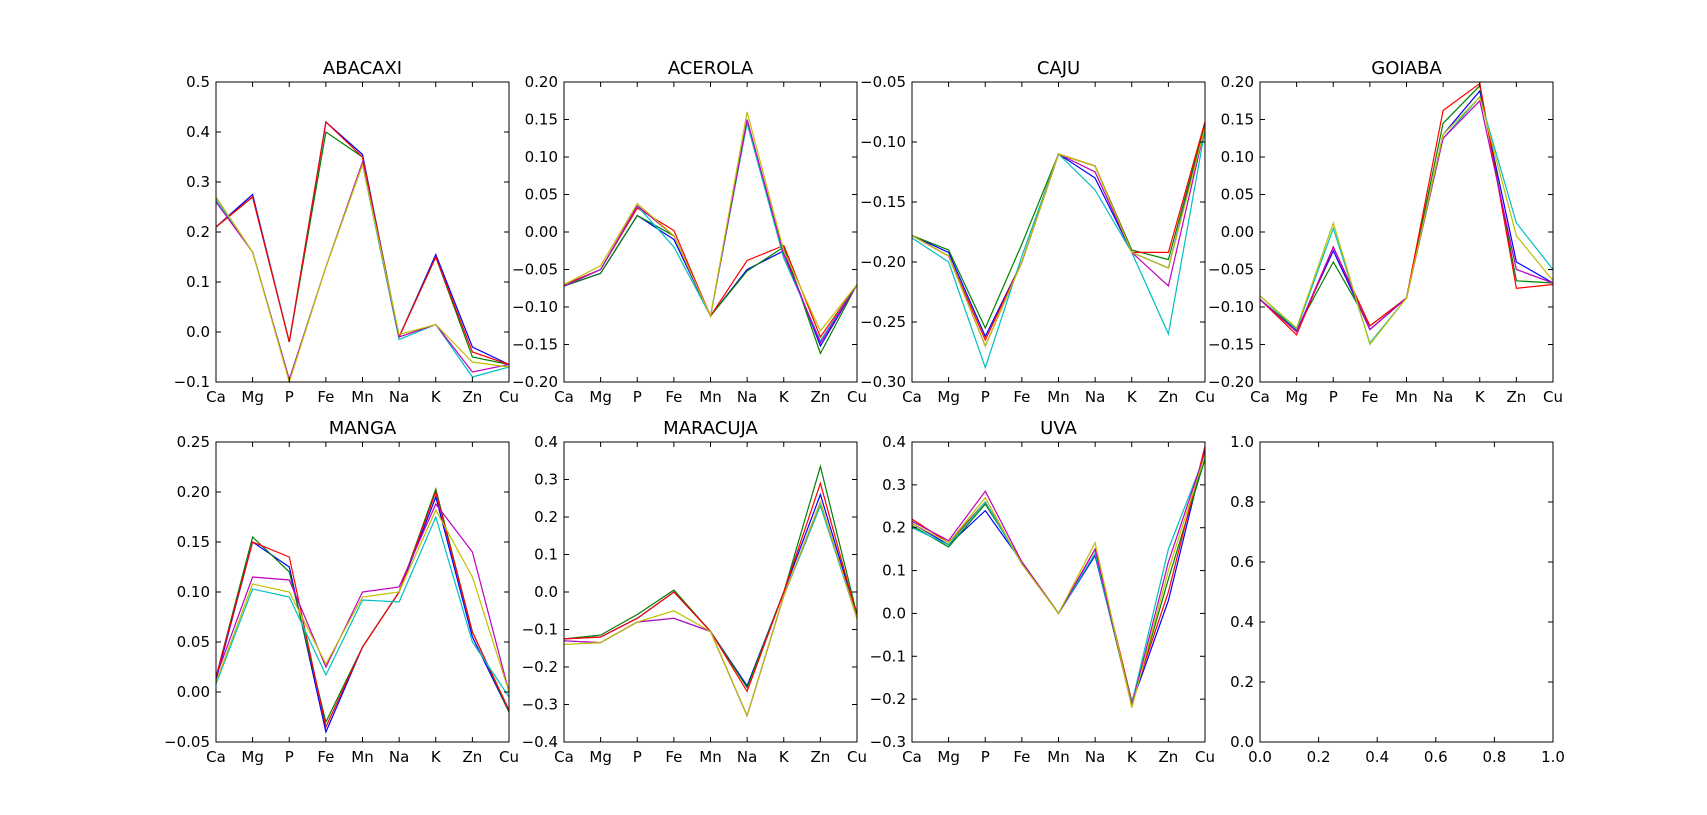 The width and height of the screenshot is (1707, 815). What do you see at coordinates (1058, 428) in the screenshot?
I see `subplot-title: UVA` at bounding box center [1058, 428].